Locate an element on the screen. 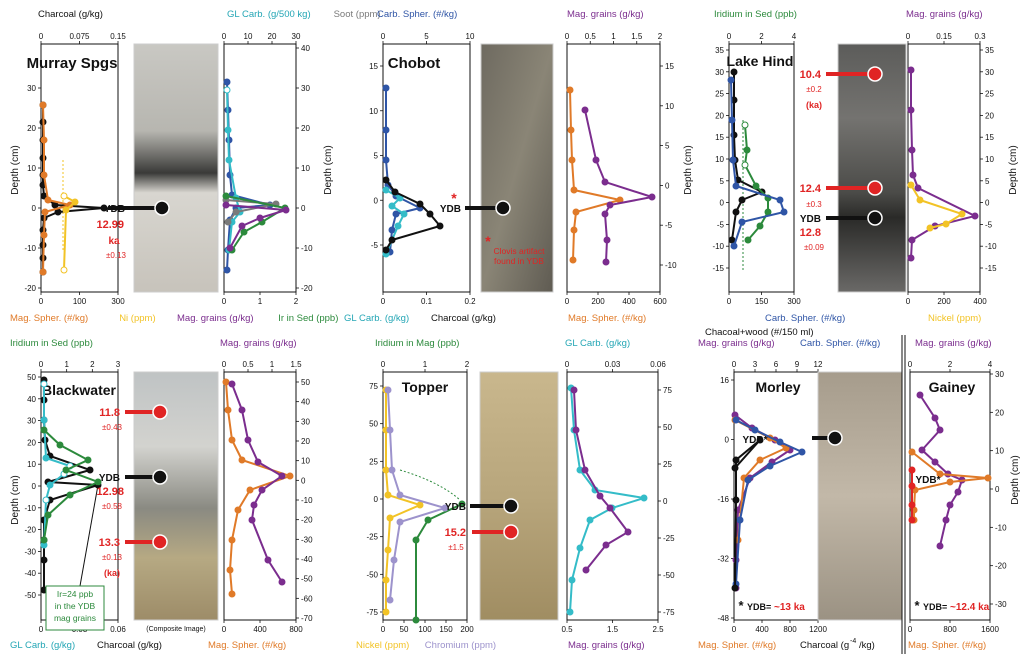 The image size is (1029, 654). site-name: Murray Spgs is located at coordinates (72, 63).